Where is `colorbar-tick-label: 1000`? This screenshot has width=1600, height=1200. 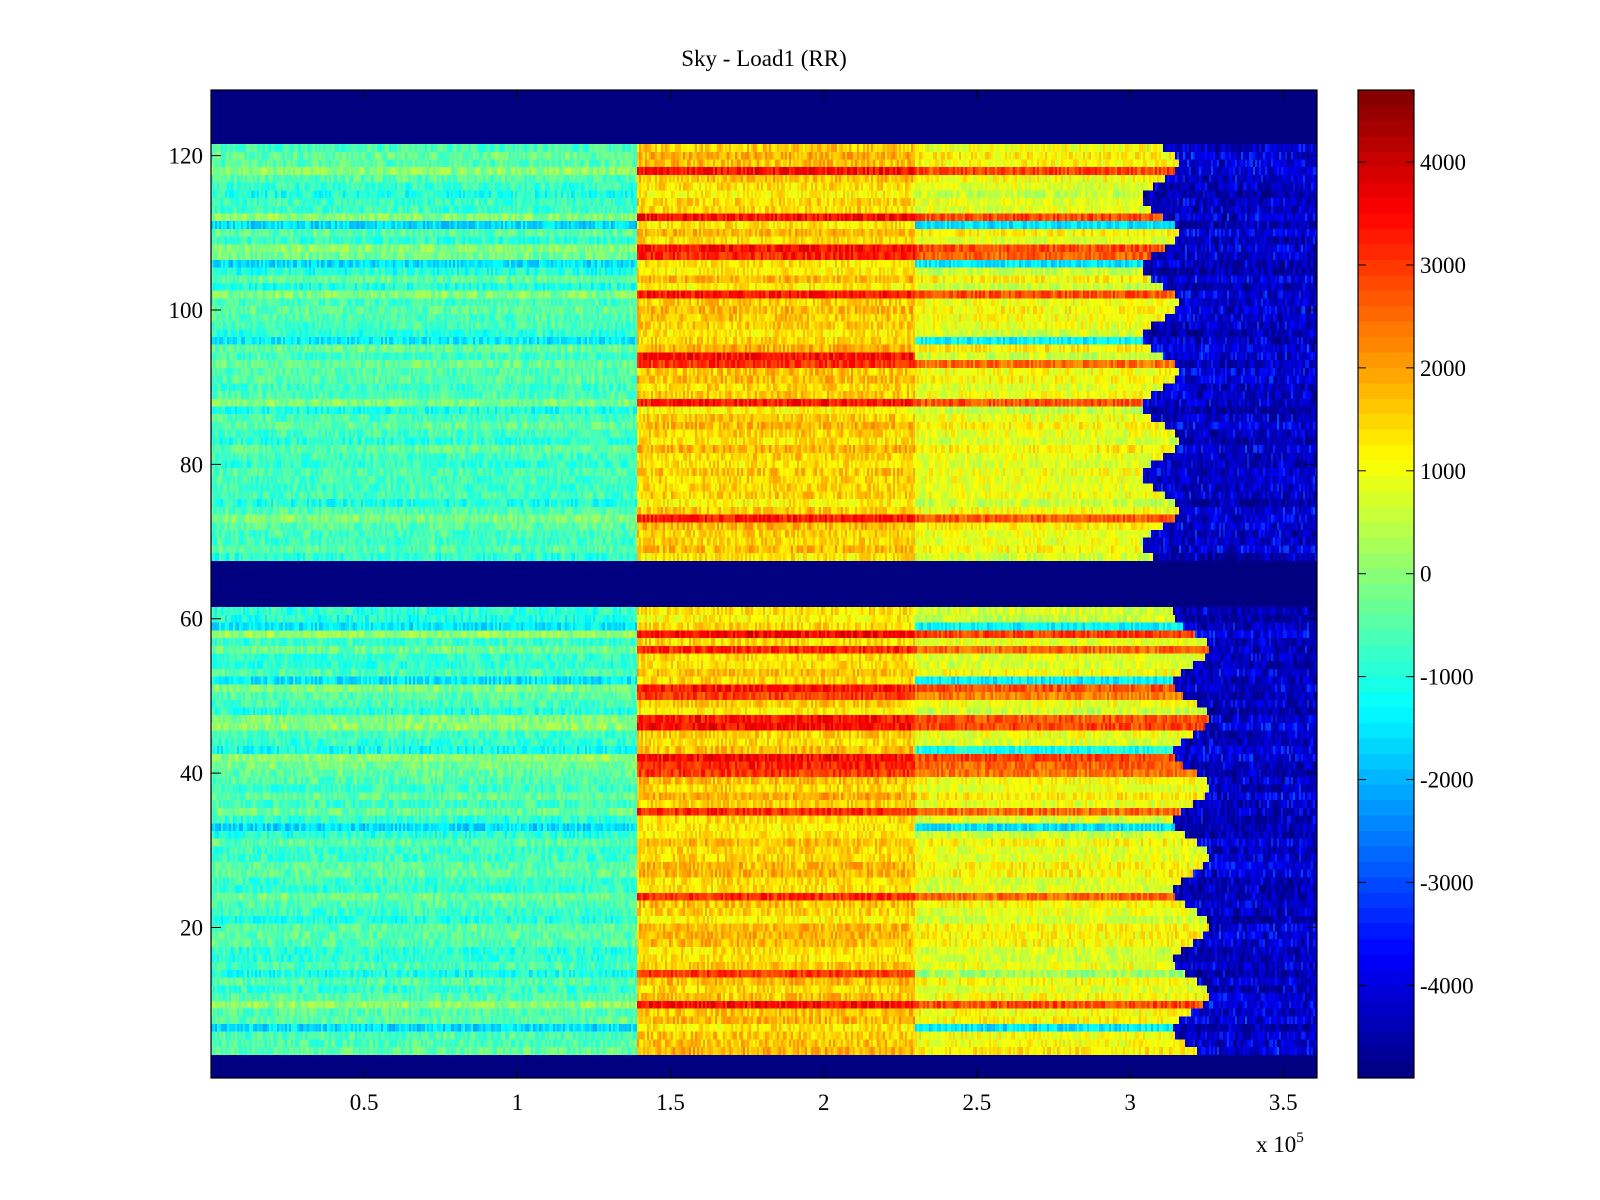
colorbar-tick-label: 1000 is located at coordinates (1443, 471).